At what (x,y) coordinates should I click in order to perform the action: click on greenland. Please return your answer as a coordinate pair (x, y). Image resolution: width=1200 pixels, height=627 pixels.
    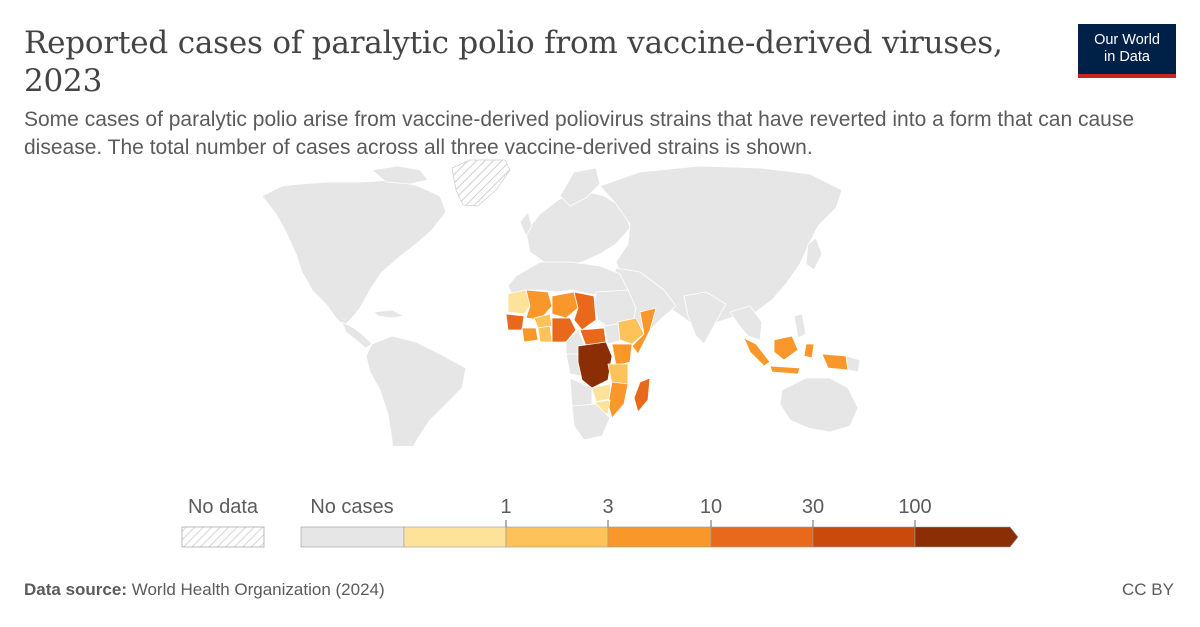
    Looking at the image, I should click on (481, 183).